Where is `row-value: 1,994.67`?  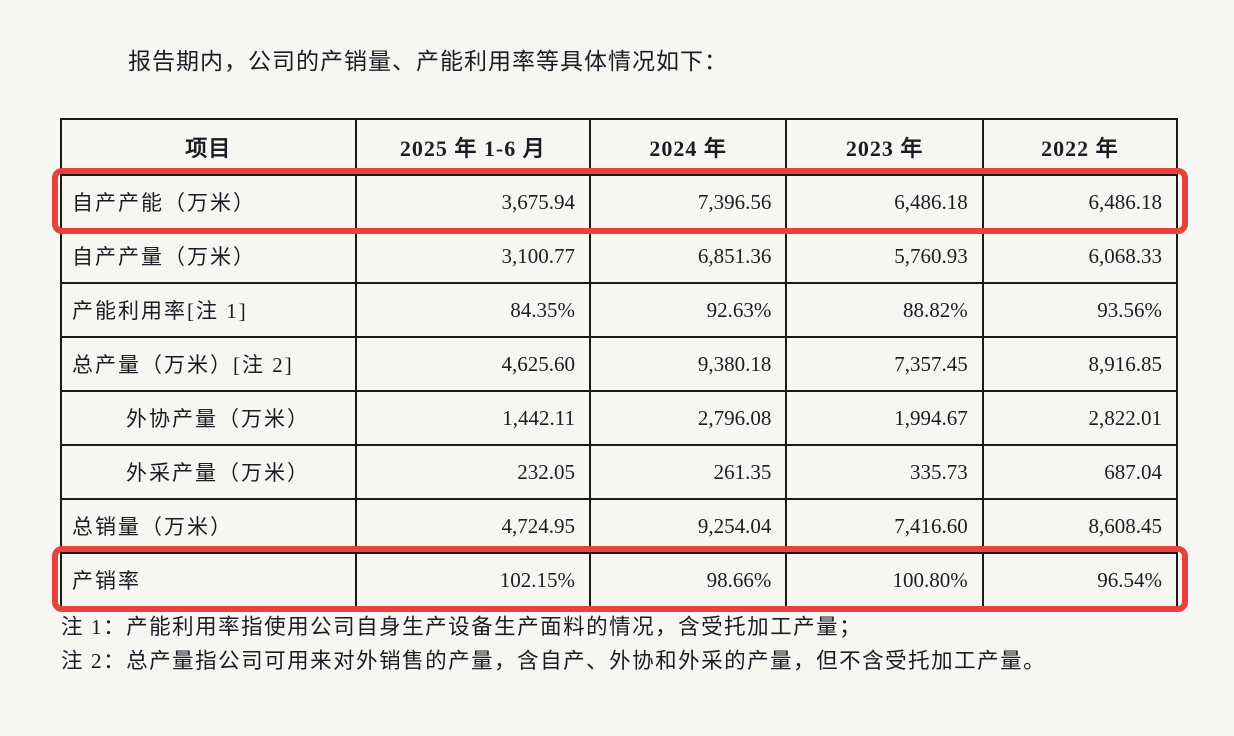 row-value: 1,994.67 is located at coordinates (884, 418).